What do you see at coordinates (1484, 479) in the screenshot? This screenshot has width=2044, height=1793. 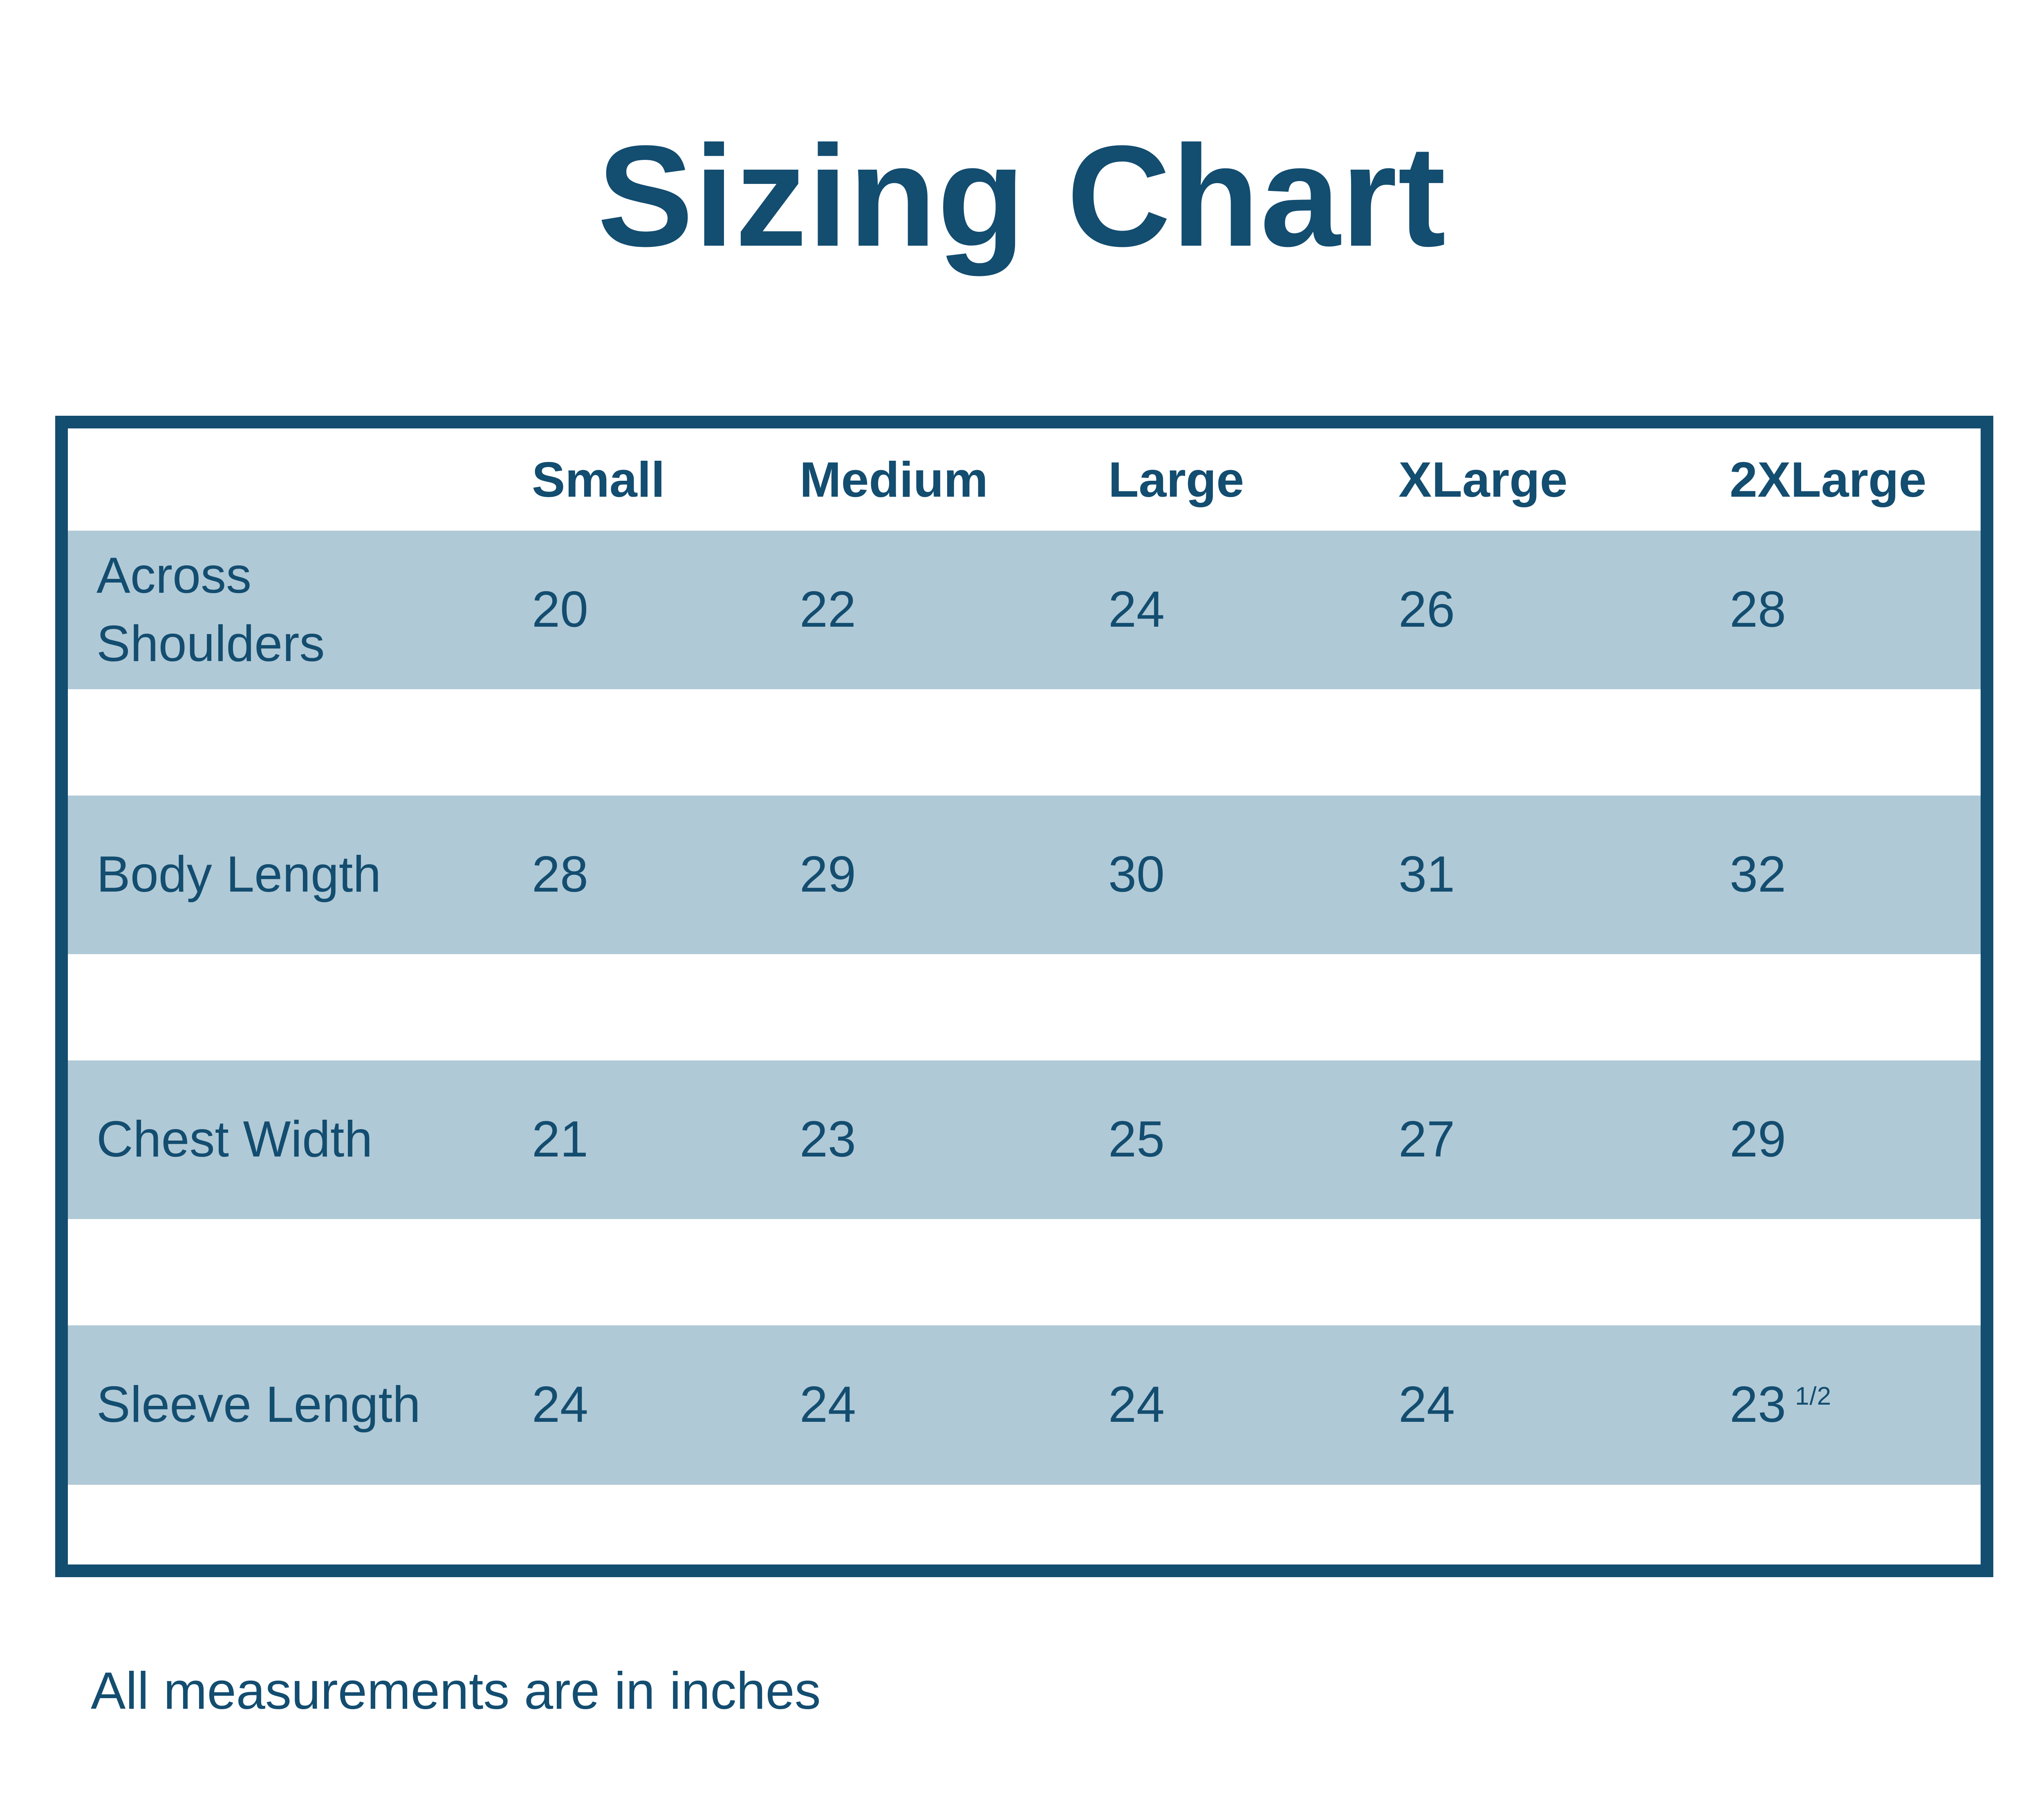 I see `column-header-xlarge: XLarge` at bounding box center [1484, 479].